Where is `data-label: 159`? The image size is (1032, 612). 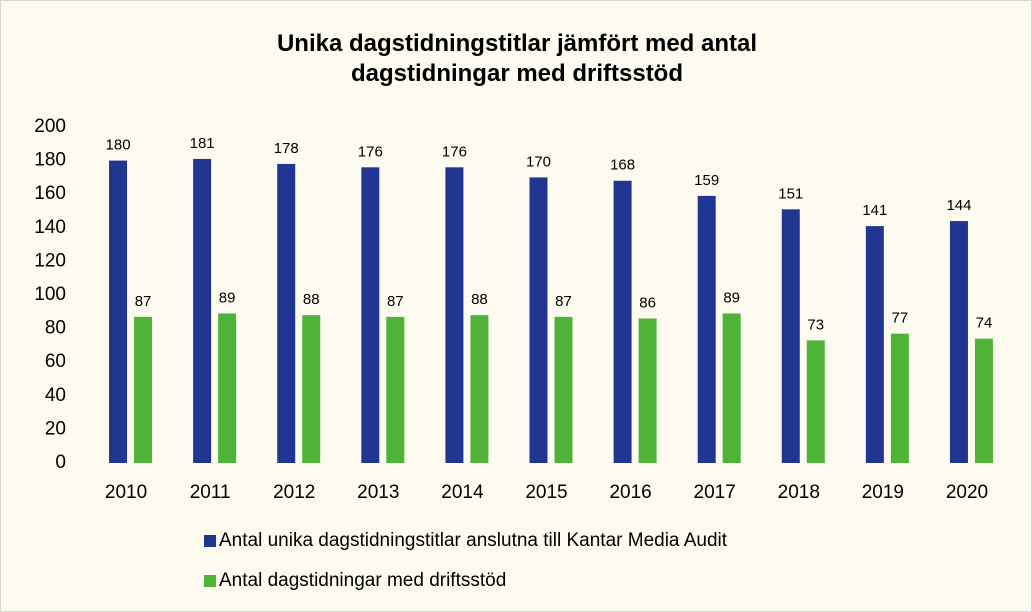
data-label: 159 is located at coordinates (706, 180).